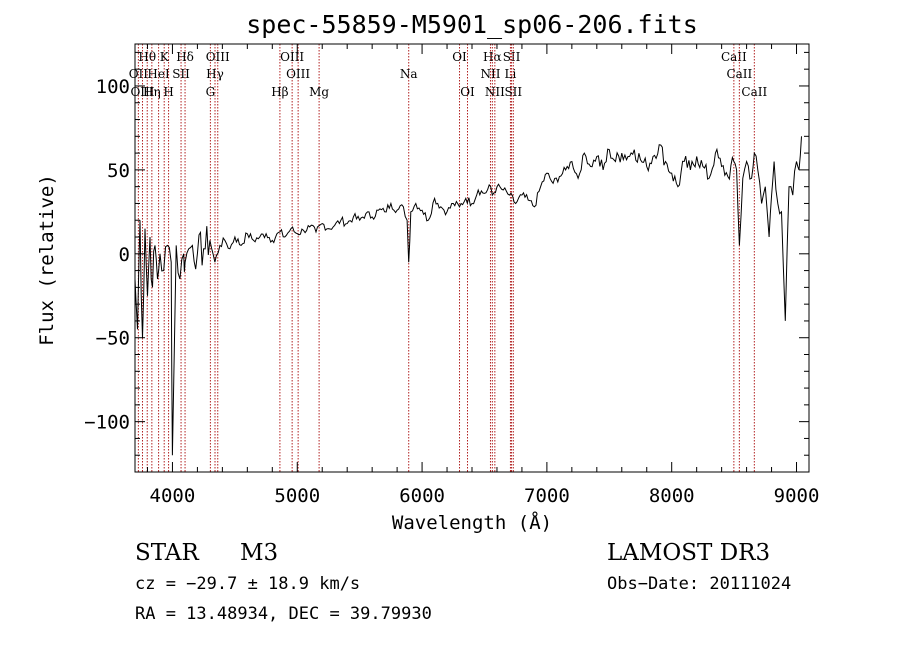  What do you see at coordinates (734, 57) in the screenshot?
I see `marker-label-8: CaII` at bounding box center [734, 57].